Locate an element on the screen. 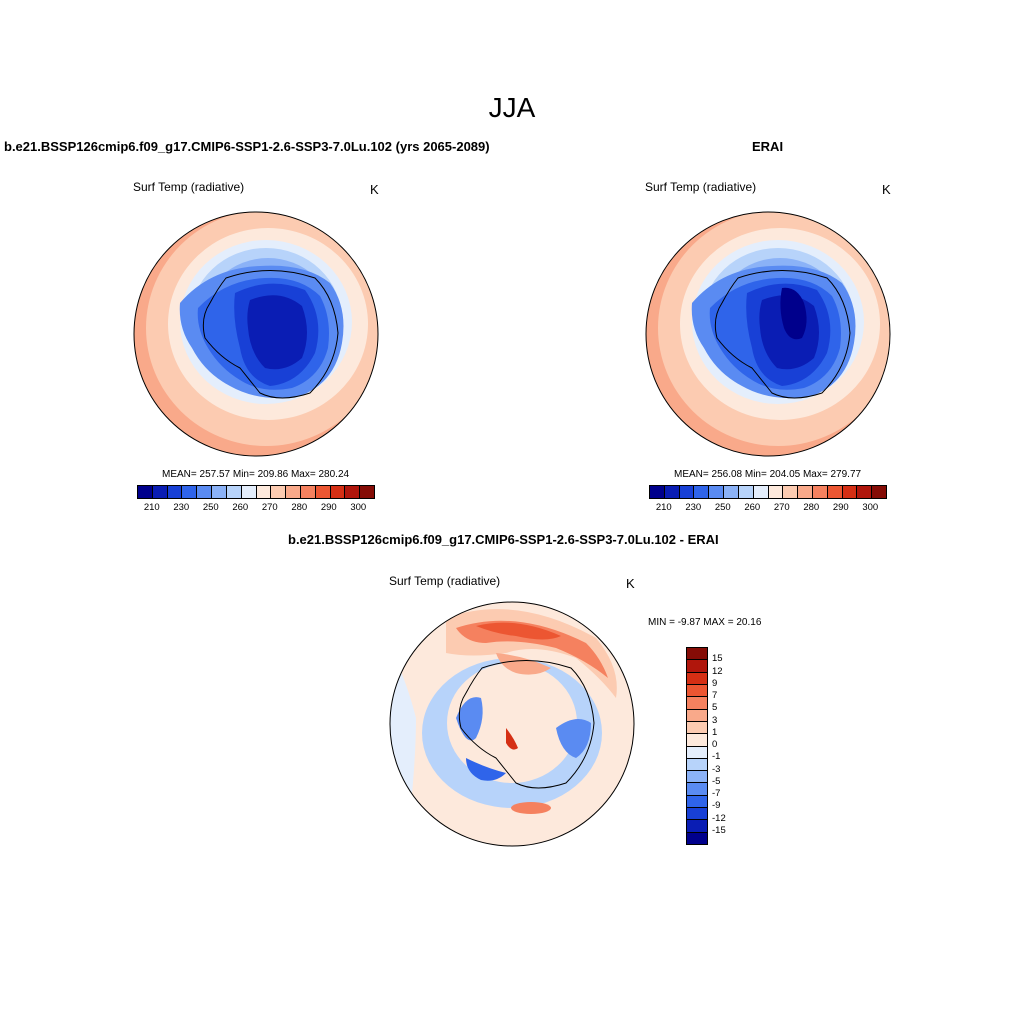  diff-variable-label: Surf Temp (radiative) is located at coordinates (445, 581).